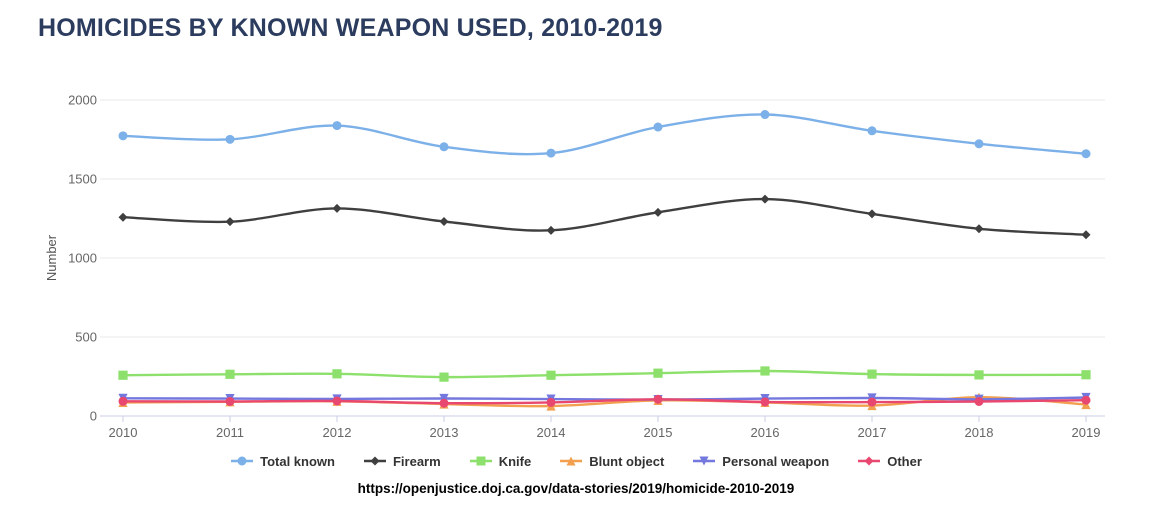 The image size is (1152, 506). What do you see at coordinates (979, 432) in the screenshot?
I see `x-tick-label: 2018` at bounding box center [979, 432].